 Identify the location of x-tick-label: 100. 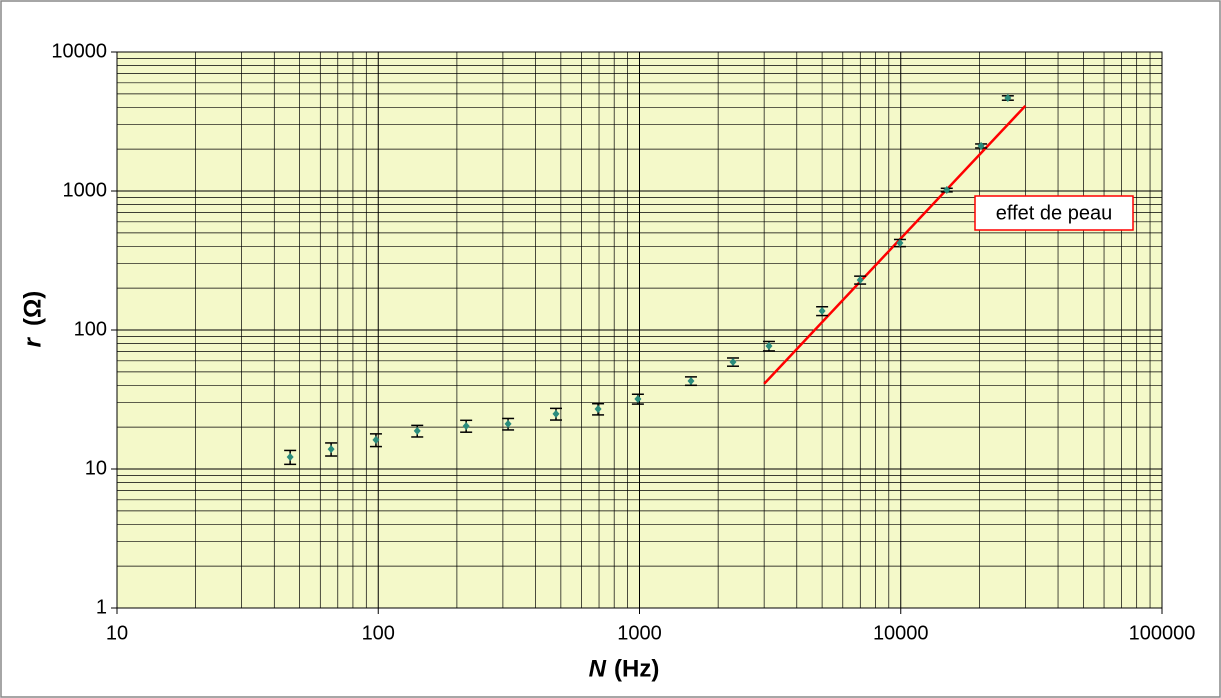
(378, 633).